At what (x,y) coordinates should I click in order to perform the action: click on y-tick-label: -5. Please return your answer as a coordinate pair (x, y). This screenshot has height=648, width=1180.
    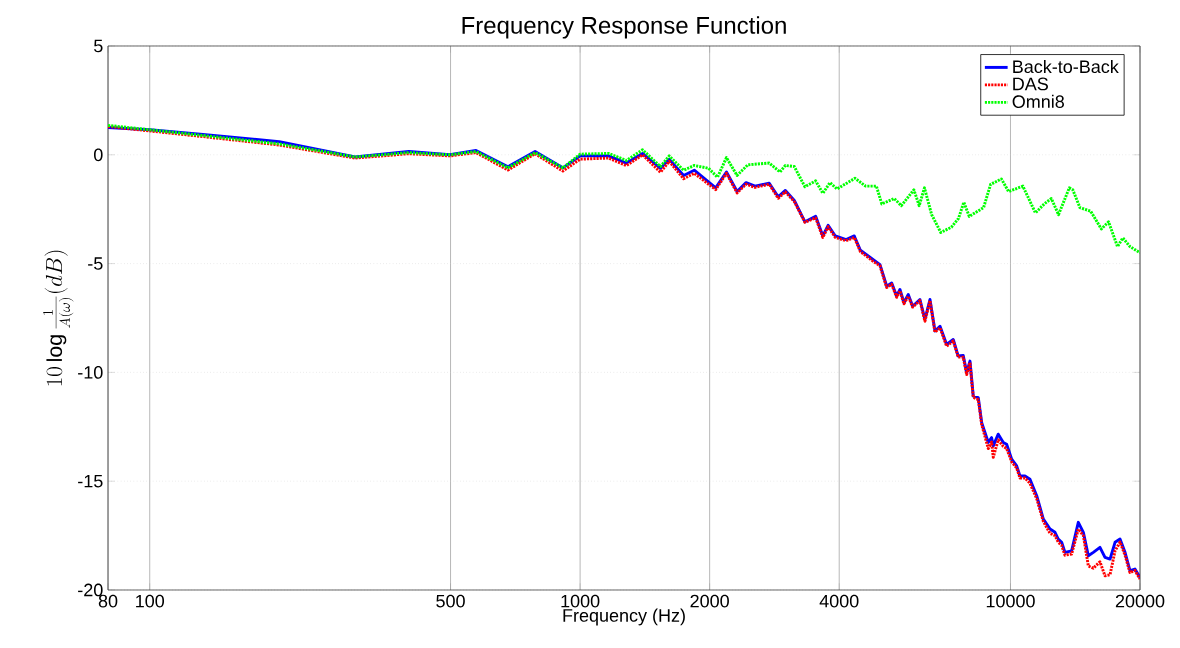
    Looking at the image, I should click on (95, 263).